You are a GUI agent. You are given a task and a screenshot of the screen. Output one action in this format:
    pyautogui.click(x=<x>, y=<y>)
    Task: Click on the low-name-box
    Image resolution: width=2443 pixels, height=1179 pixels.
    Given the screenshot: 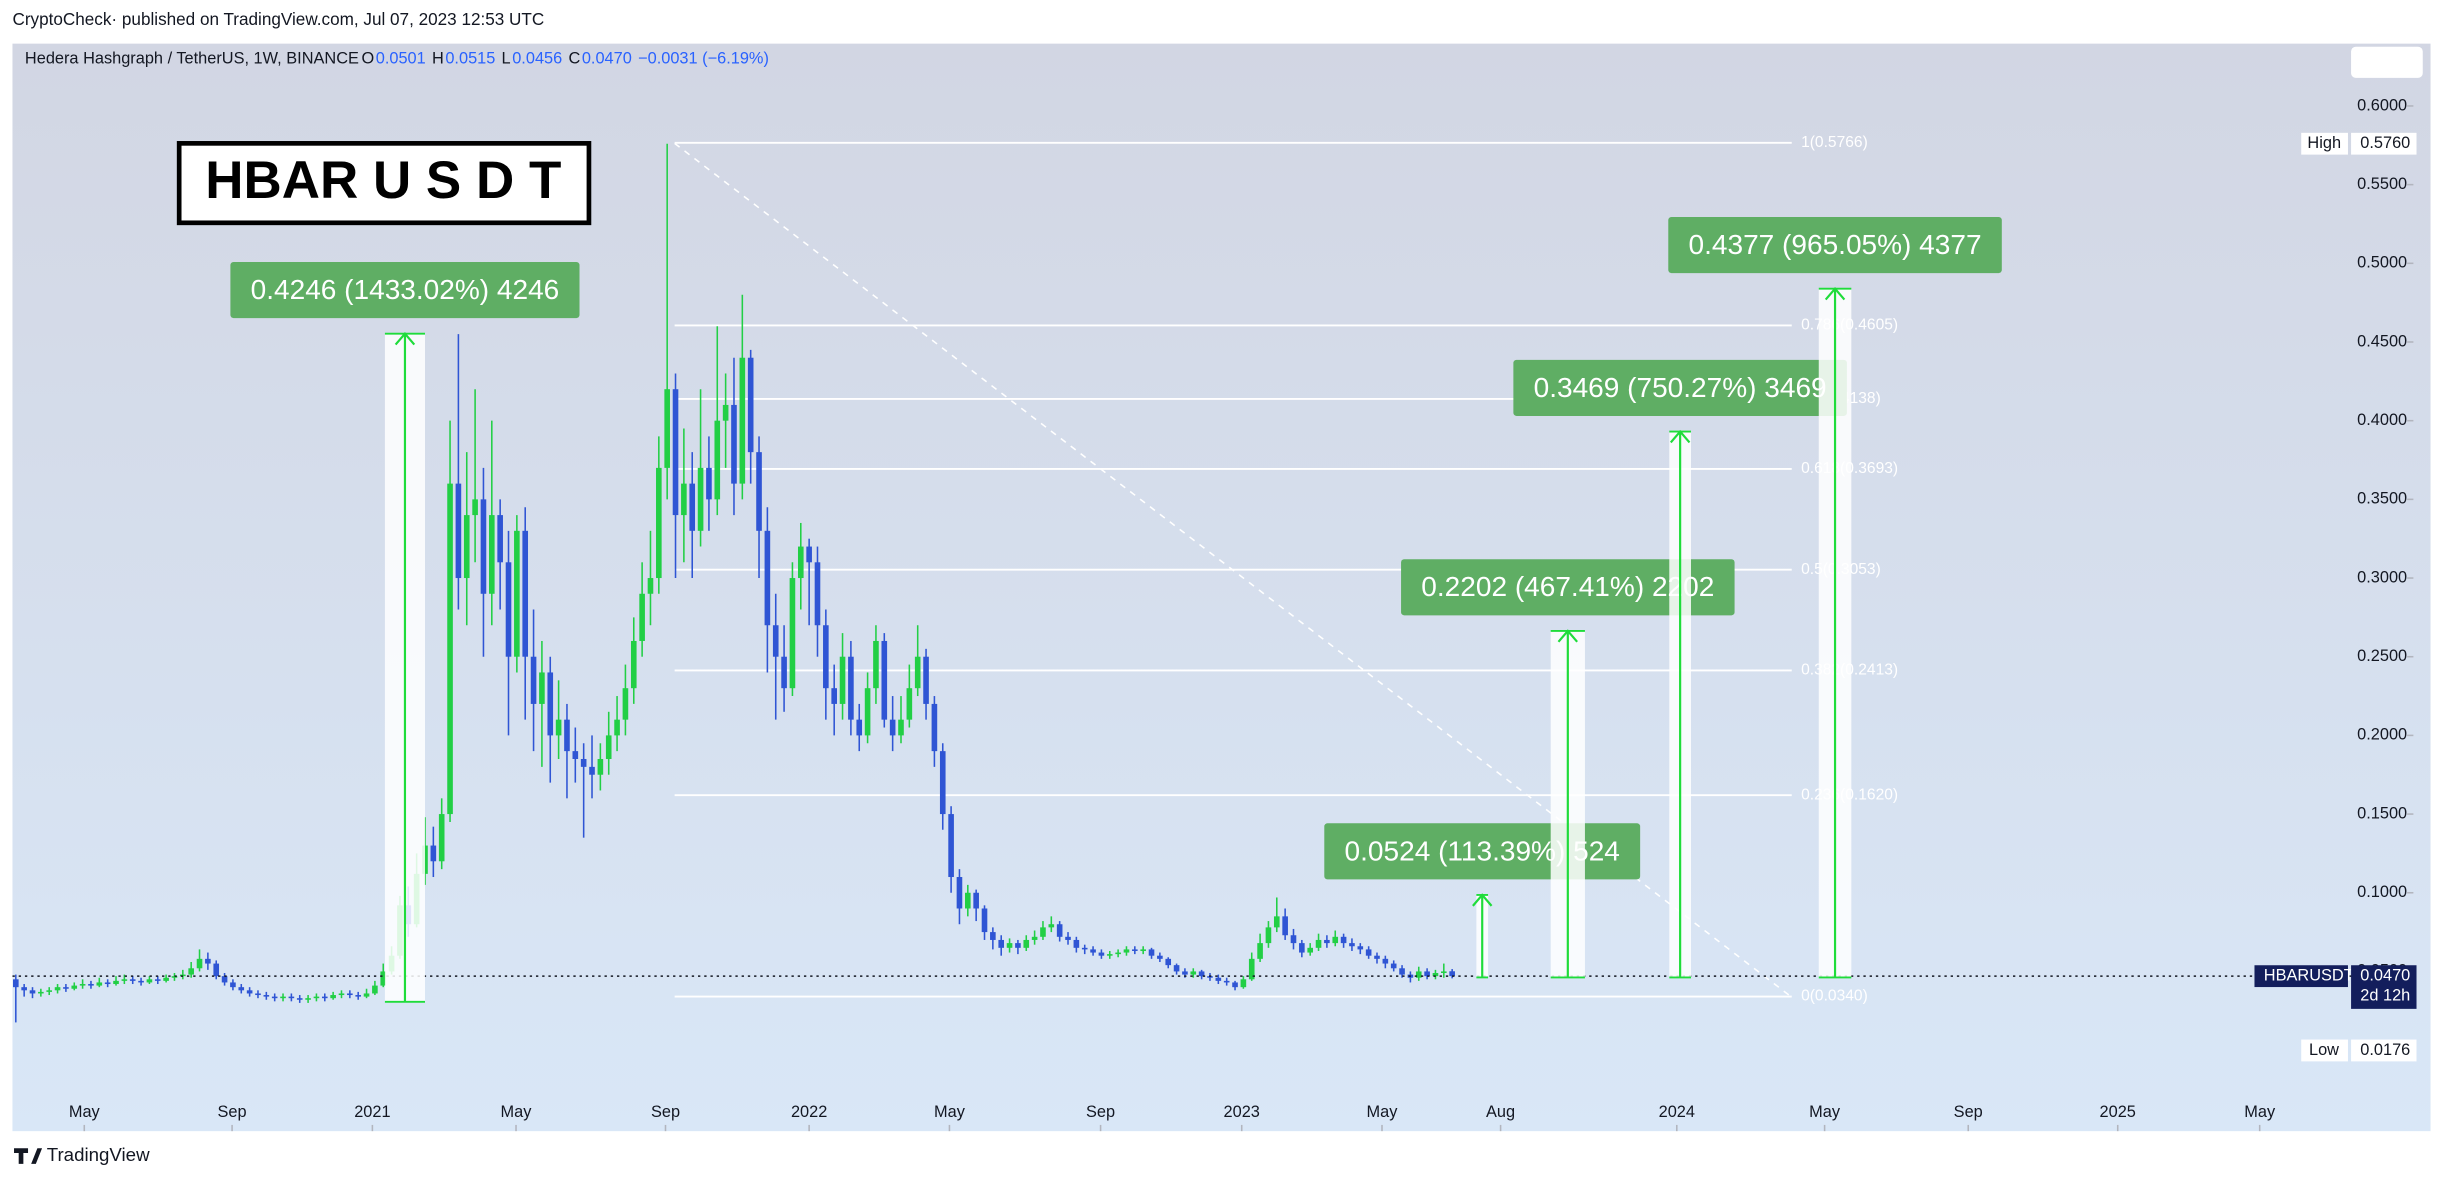 What is the action you would take?
    pyautogui.click(x=2324, y=1050)
    